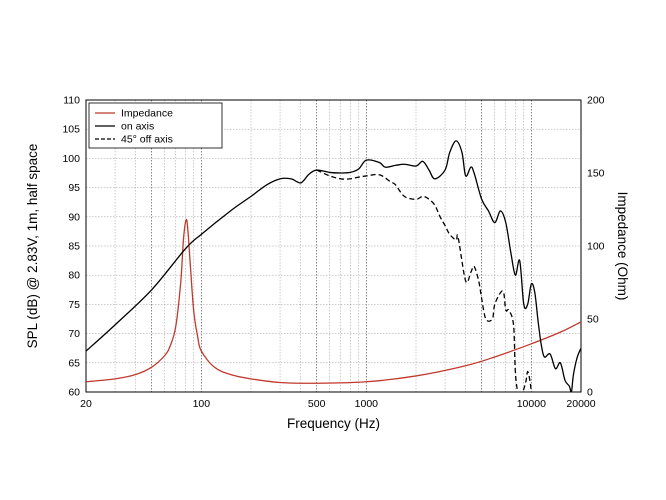  I want to click on right-y-tick-label: 0, so click(590, 393).